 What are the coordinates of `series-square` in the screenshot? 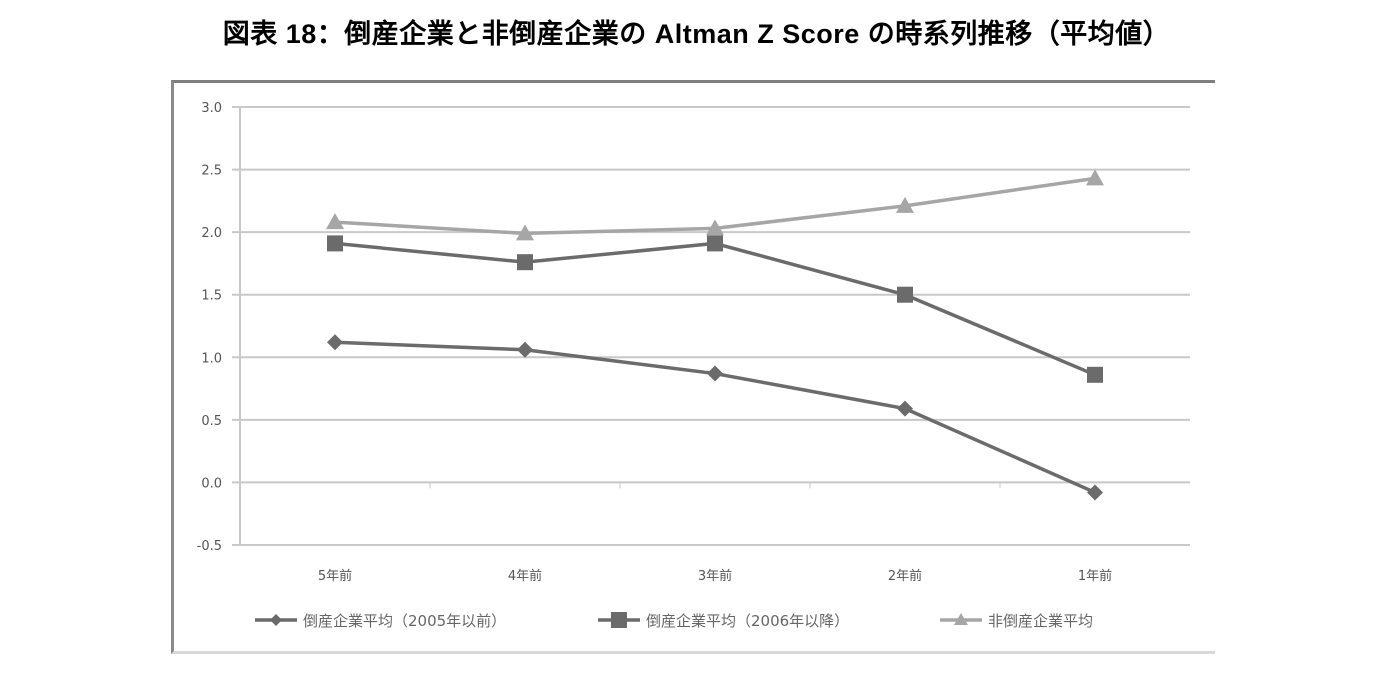 It's located at (715, 309).